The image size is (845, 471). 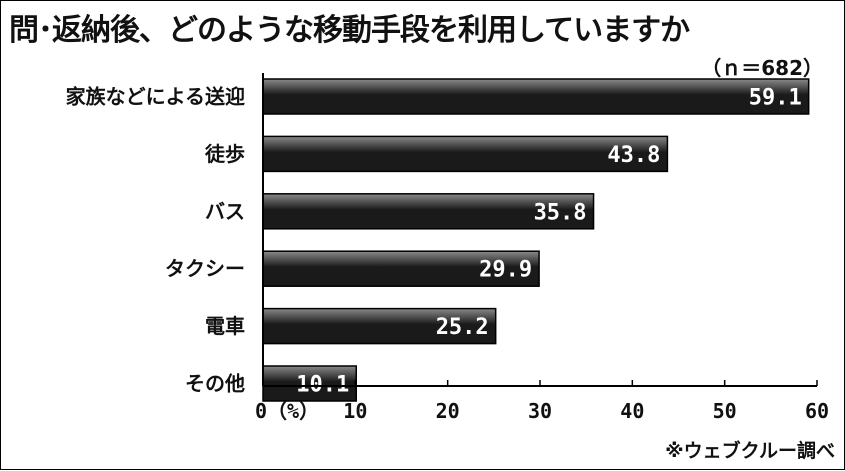 What do you see at coordinates (224, 154) in the screenshot?
I see `category-label: 徒歩` at bounding box center [224, 154].